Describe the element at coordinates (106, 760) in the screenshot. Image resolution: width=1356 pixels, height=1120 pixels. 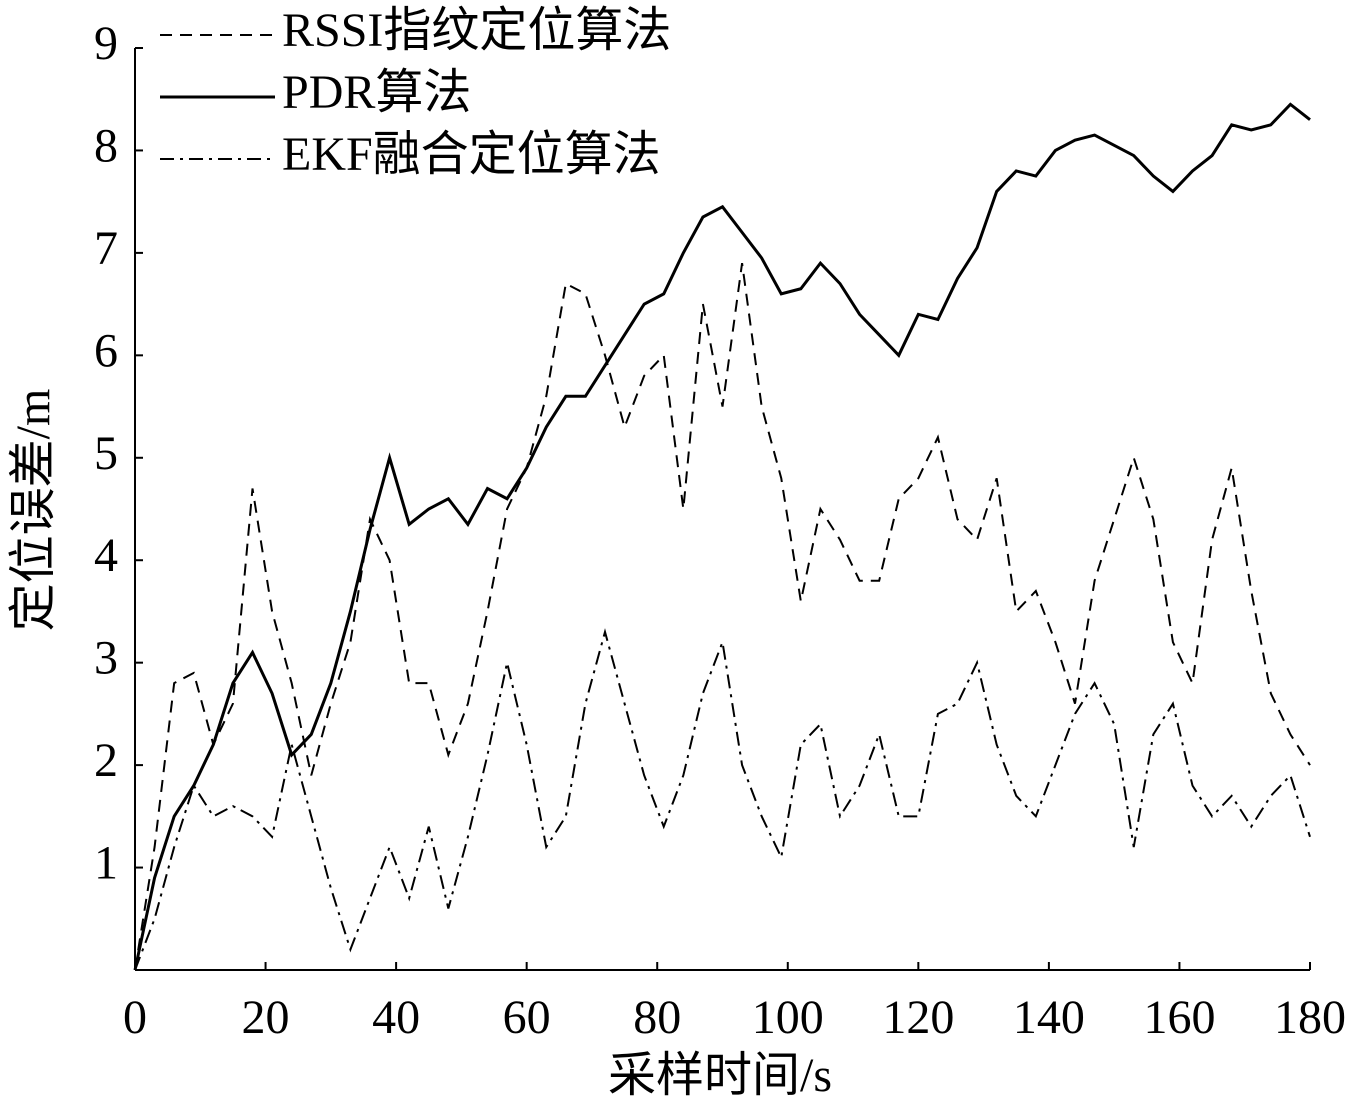
I see `y-tick-label: 2` at that location.